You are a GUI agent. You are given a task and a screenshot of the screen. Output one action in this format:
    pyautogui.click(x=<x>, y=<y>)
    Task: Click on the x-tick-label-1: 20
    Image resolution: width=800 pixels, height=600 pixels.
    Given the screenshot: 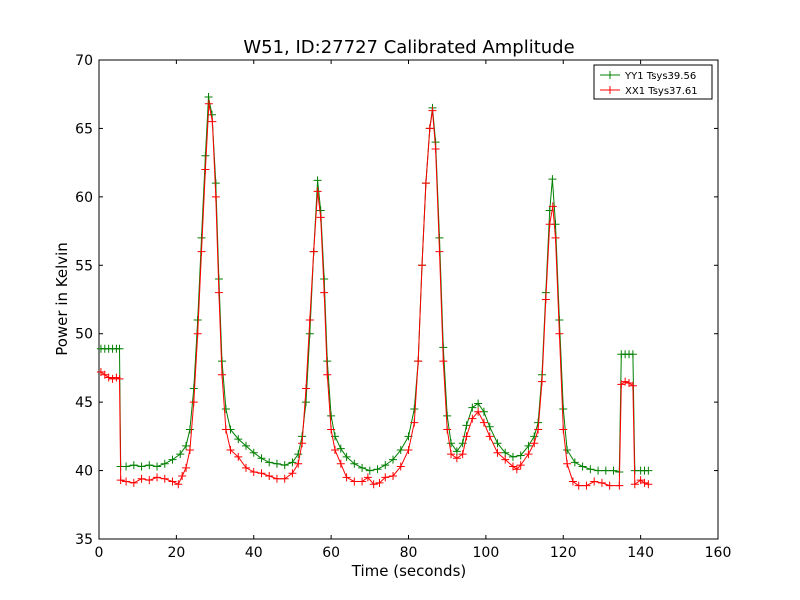 What is the action you would take?
    pyautogui.click(x=176, y=553)
    